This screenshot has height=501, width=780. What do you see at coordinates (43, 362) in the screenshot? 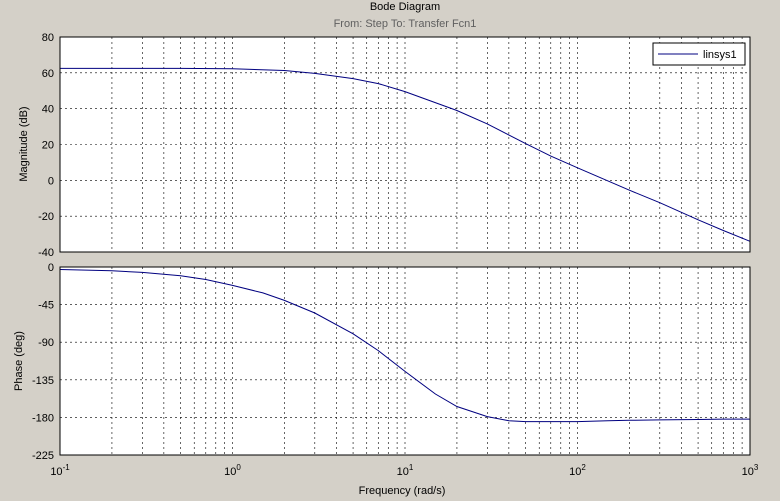
I see `phase-y-ticks: 0 -45 -90 -135 -180 -225` at bounding box center [43, 362].